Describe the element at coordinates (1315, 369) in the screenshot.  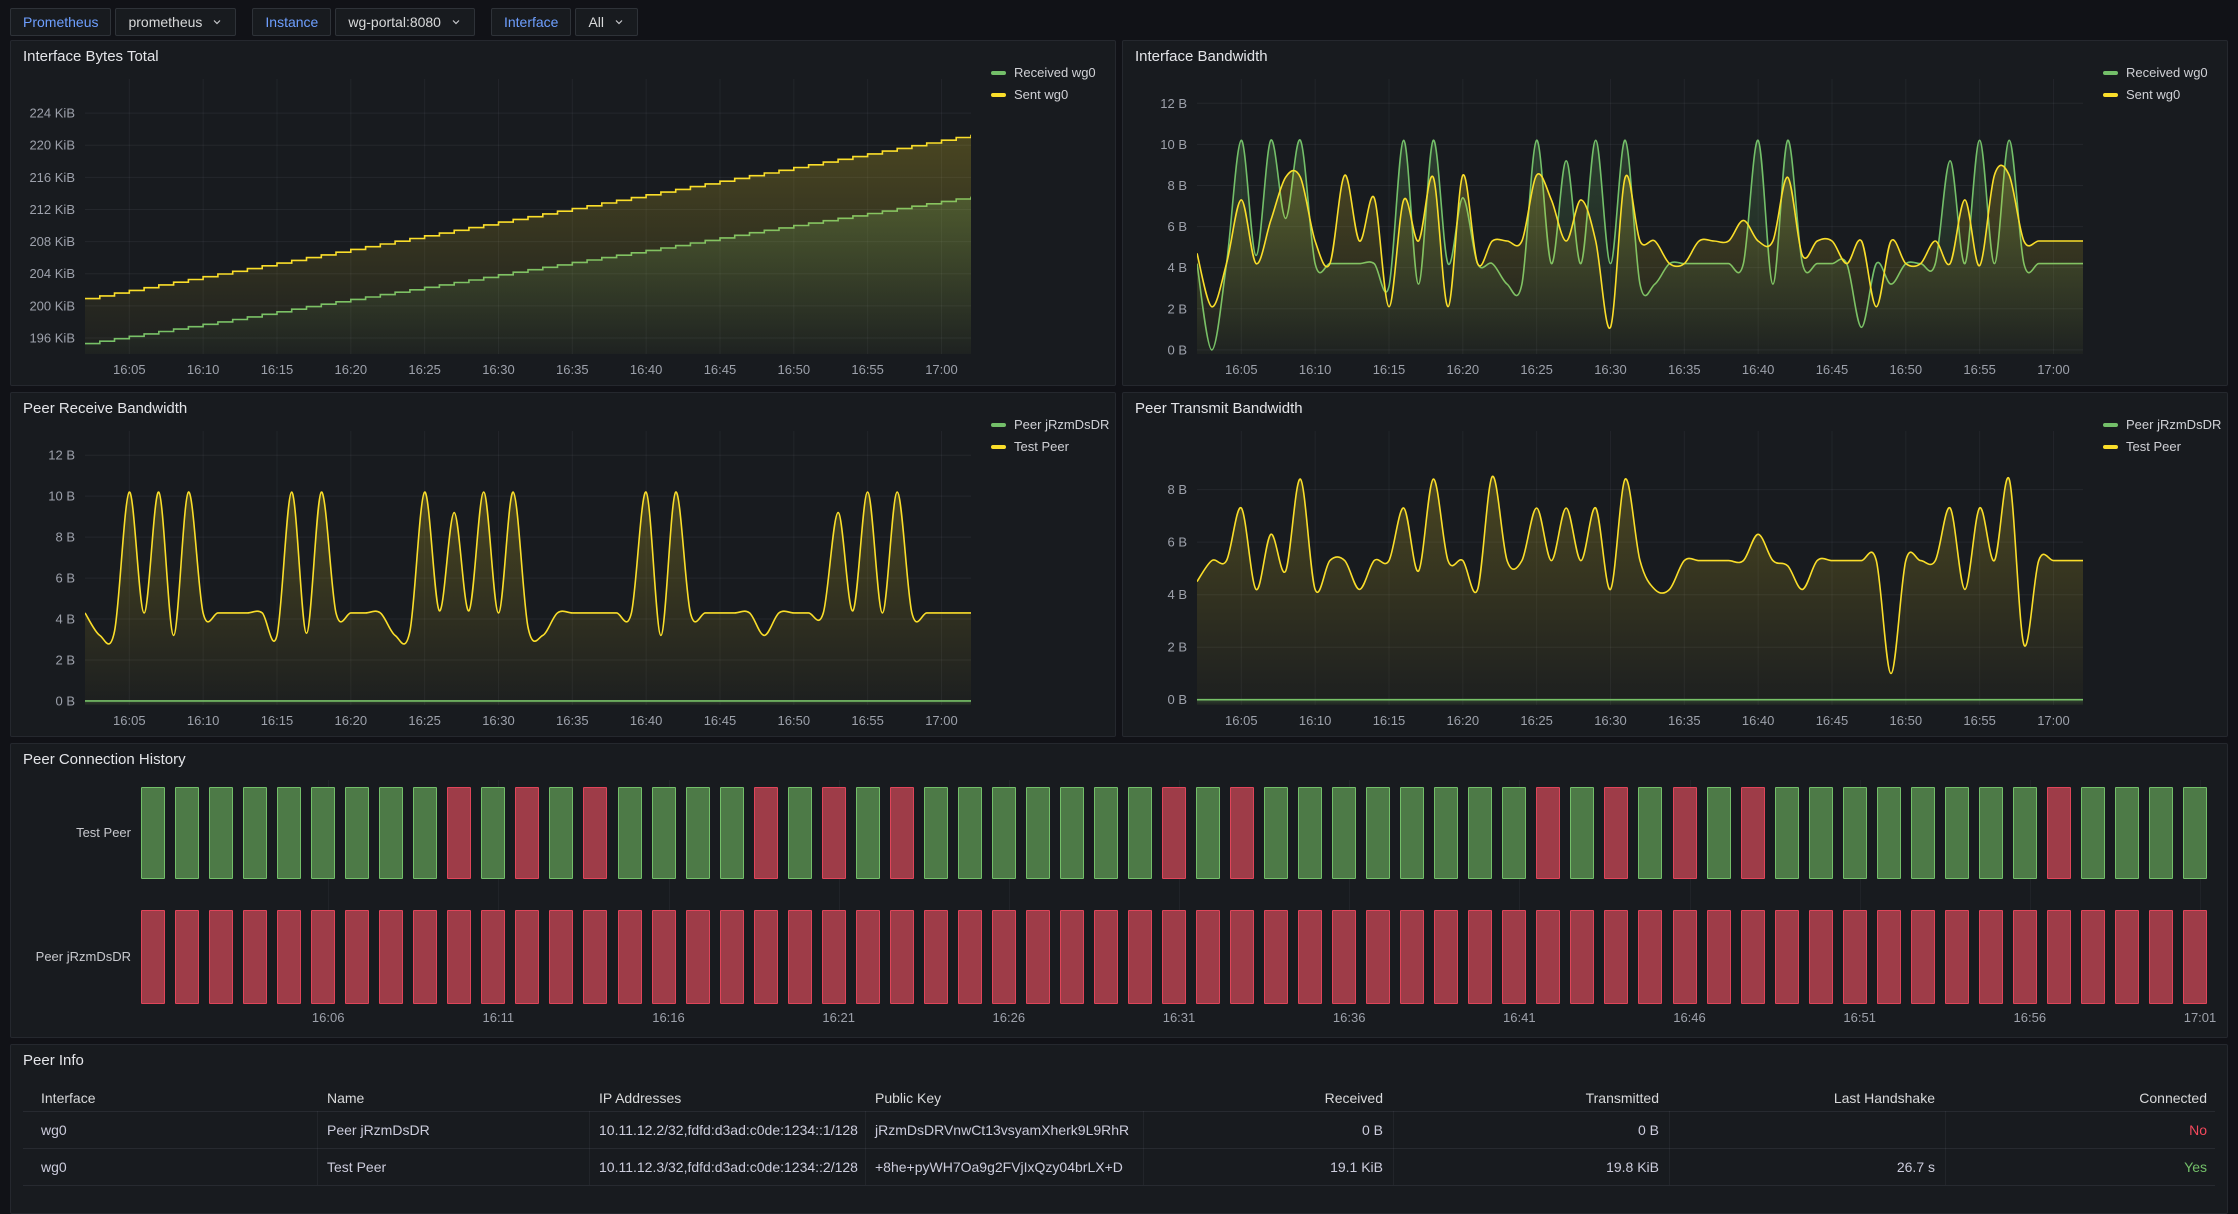
I see `x-axis-tick-label: 16:10` at that location.